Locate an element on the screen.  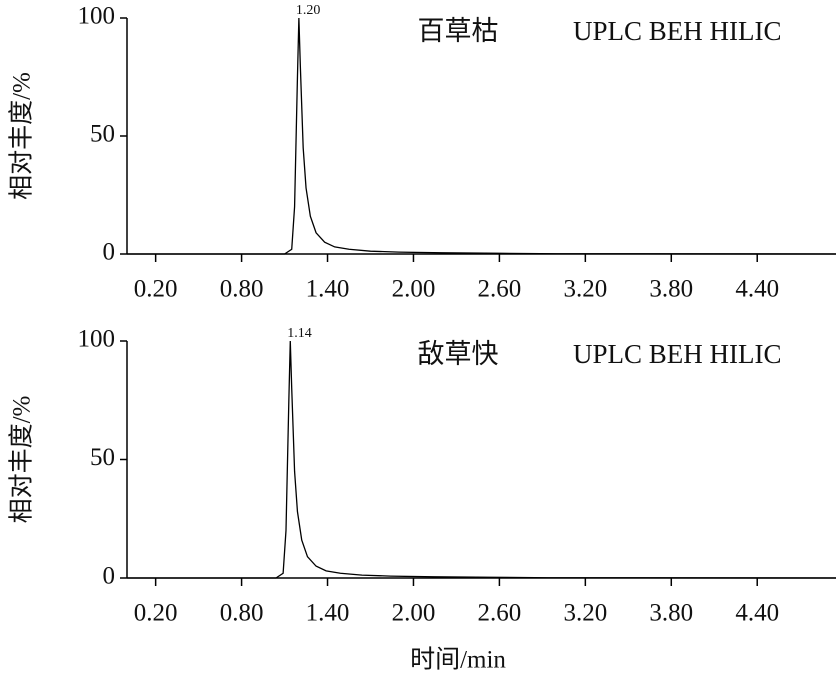
compound-name: 敌草快 is located at coordinates (458, 354).